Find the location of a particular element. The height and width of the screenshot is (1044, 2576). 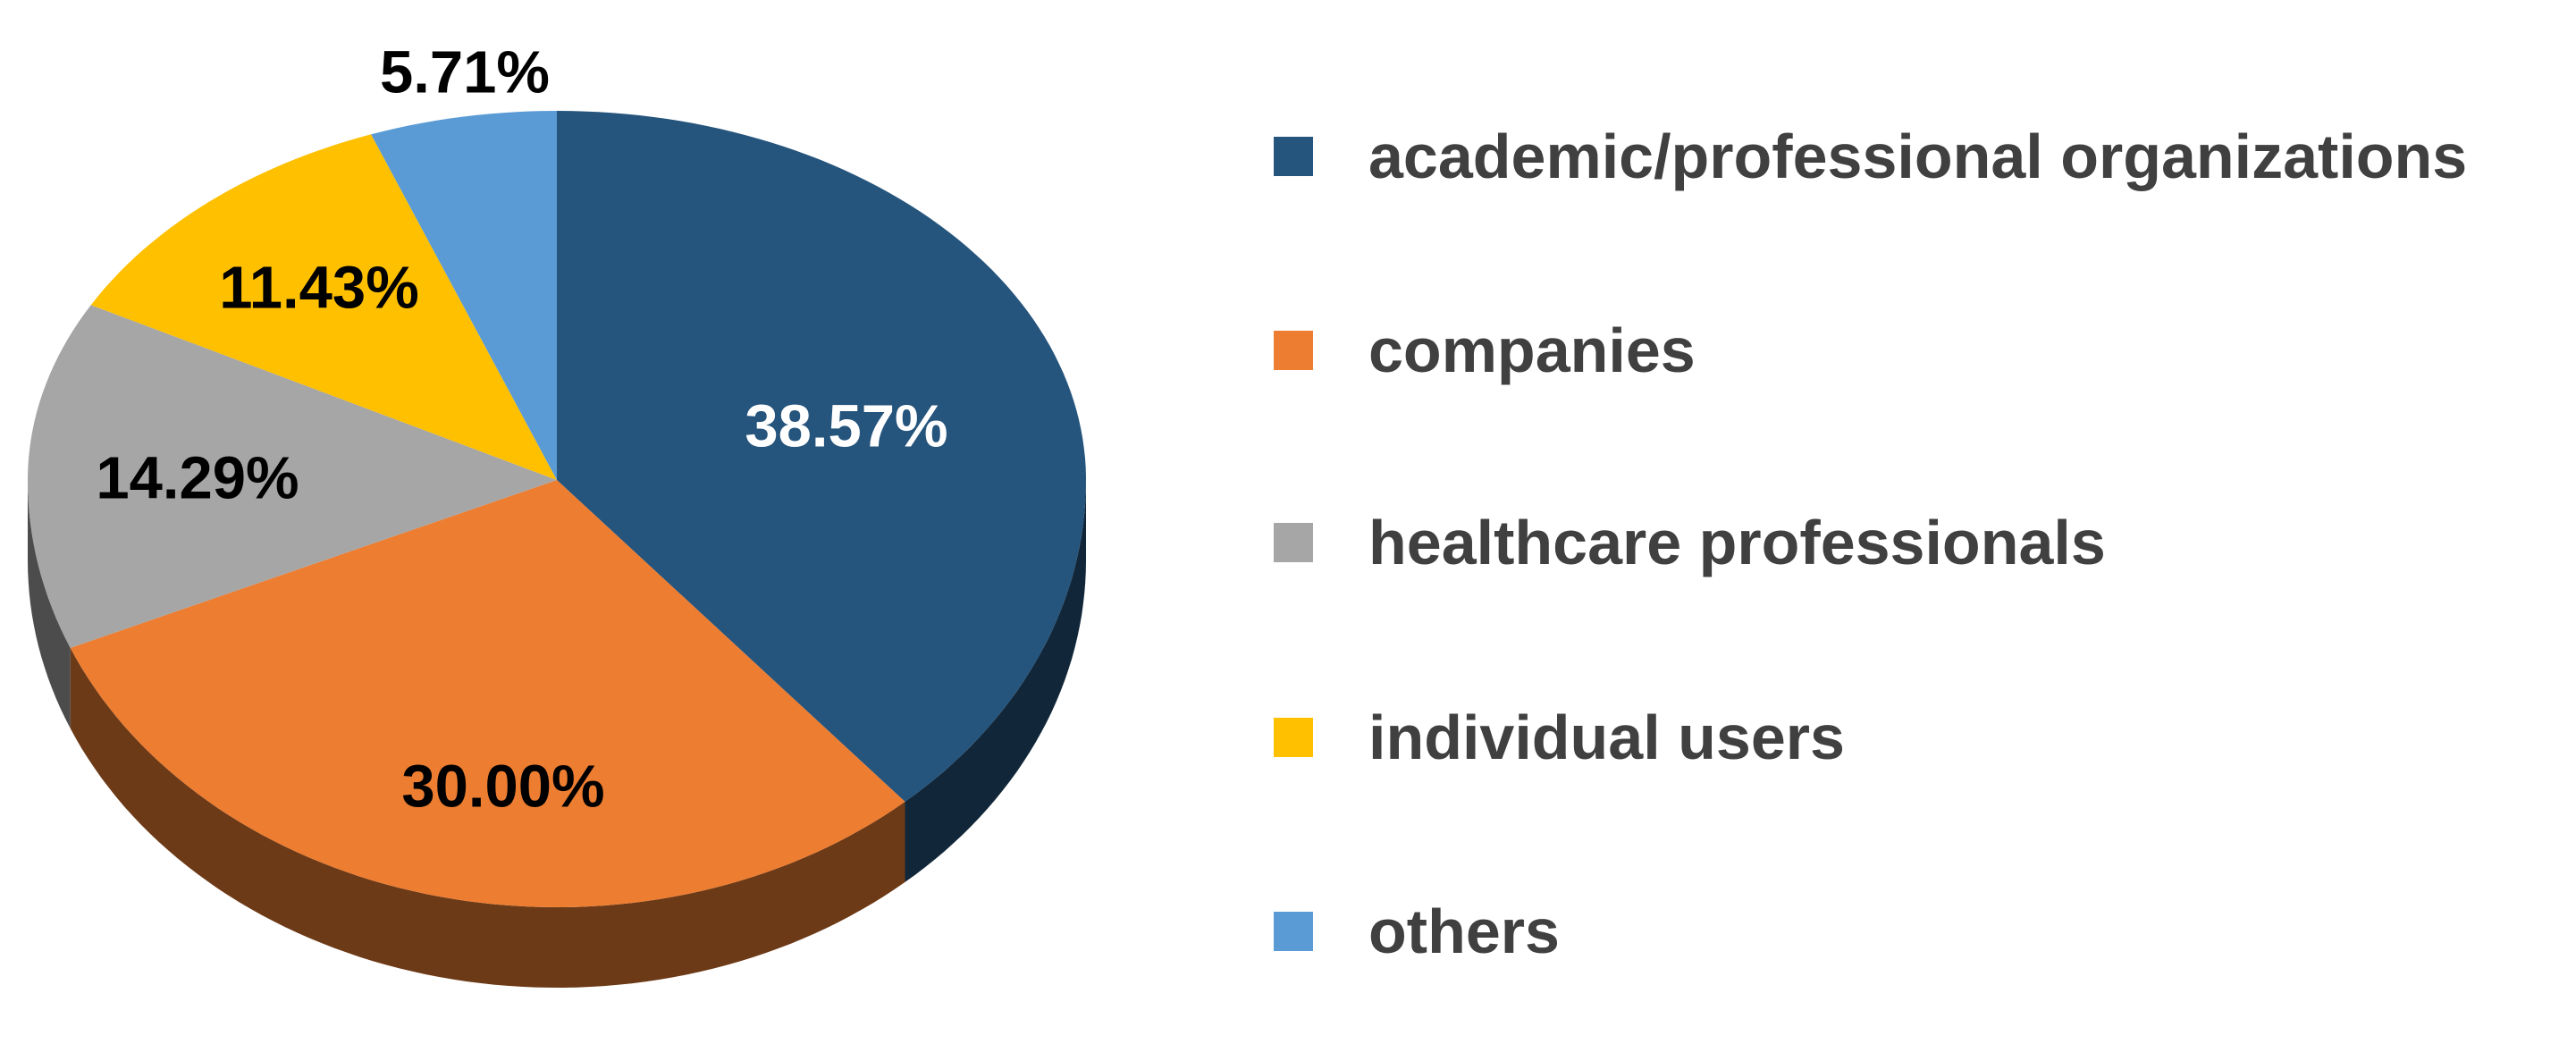

slice-label-companies: 30.00% is located at coordinates (503, 787).